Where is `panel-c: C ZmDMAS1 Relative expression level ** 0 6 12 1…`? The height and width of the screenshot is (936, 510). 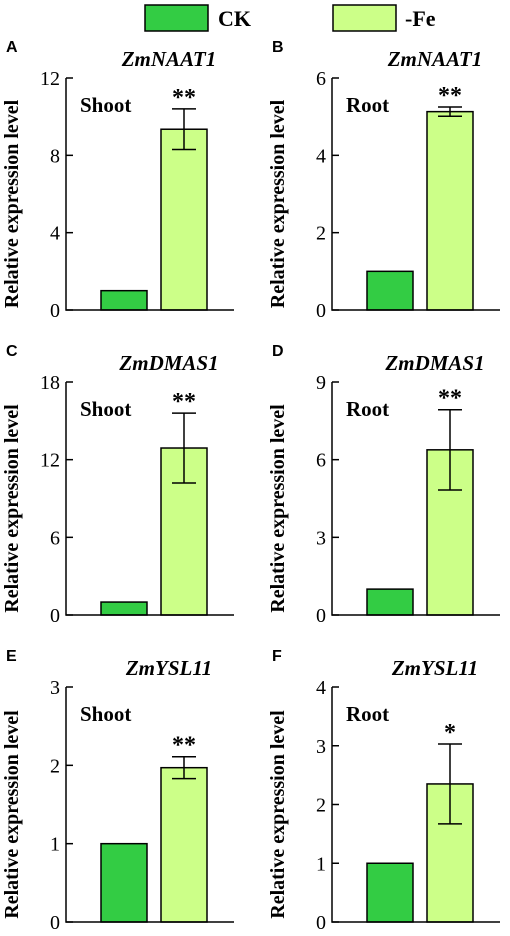 panel-c: C ZmDMAS1 Relative expression level ** 0 6 12 1… is located at coordinates (117, 485).